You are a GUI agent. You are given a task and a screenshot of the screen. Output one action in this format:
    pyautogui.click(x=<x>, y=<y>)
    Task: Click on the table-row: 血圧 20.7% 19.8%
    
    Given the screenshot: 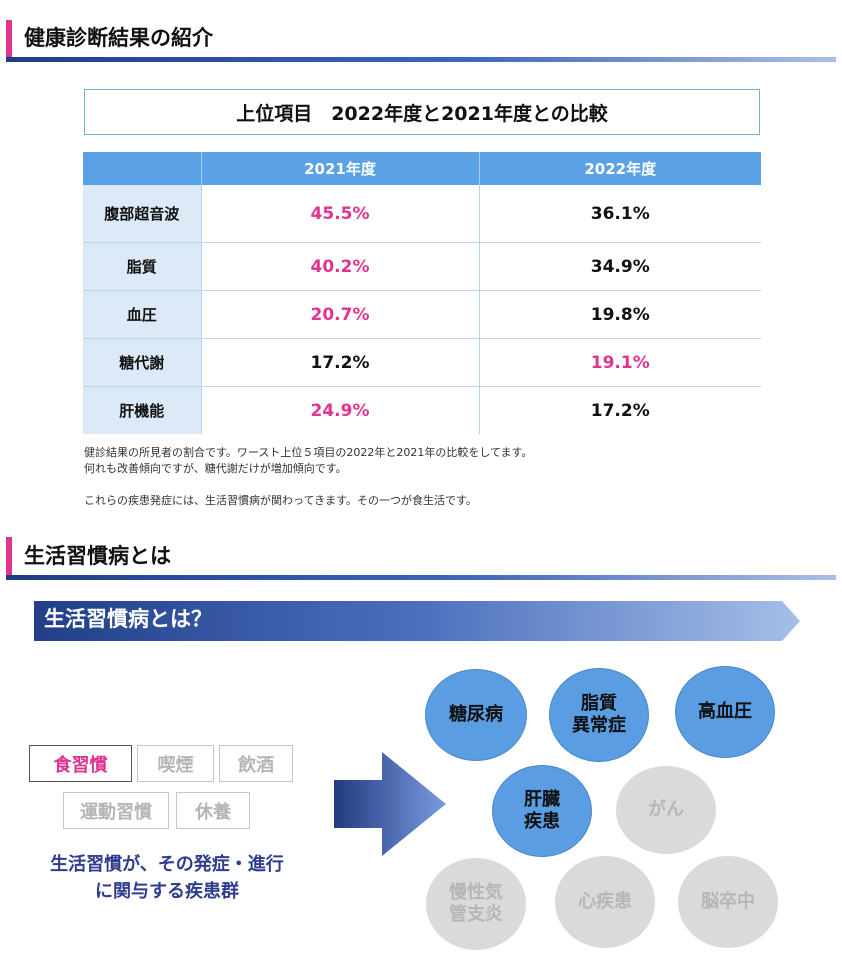 What is the action you would take?
    pyautogui.click(x=422, y=314)
    